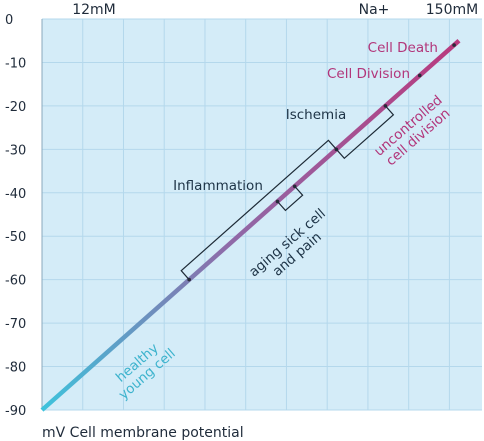 The width and height of the screenshot is (484, 441). What do you see at coordinates (316, 115) in the screenshot?
I see `label-ischemia: Ischemia` at bounding box center [316, 115].